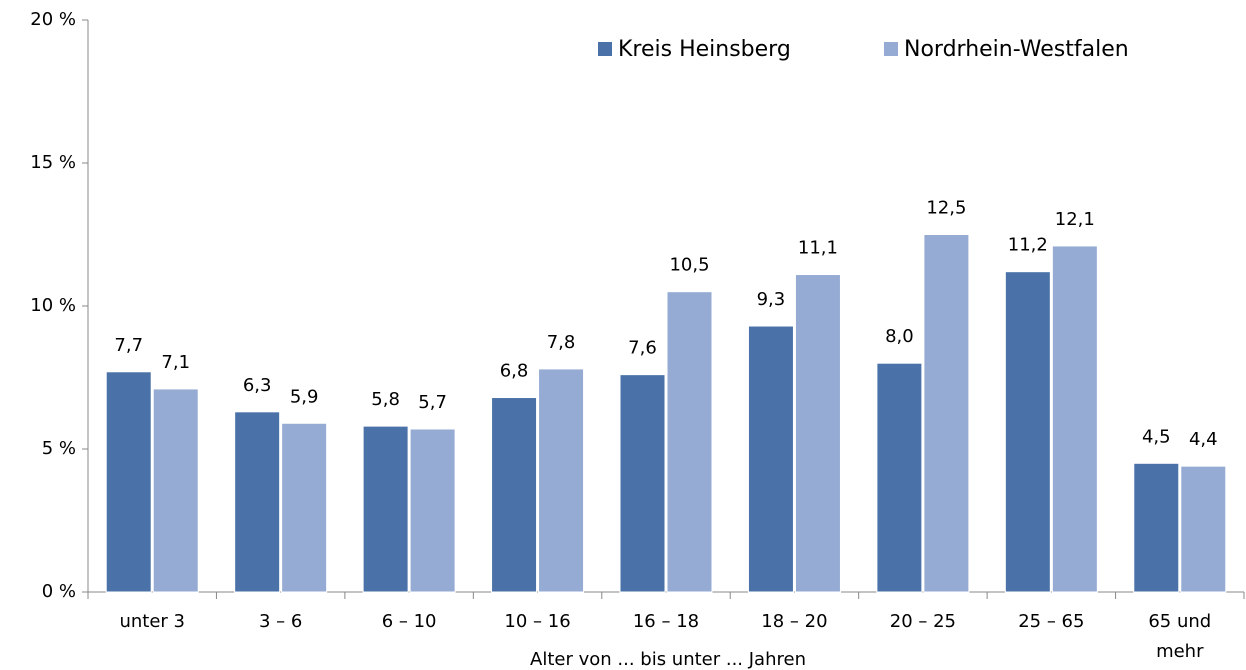 The image size is (1246, 670). I want to click on x-tick-label: 16 – 18, so click(666, 621).